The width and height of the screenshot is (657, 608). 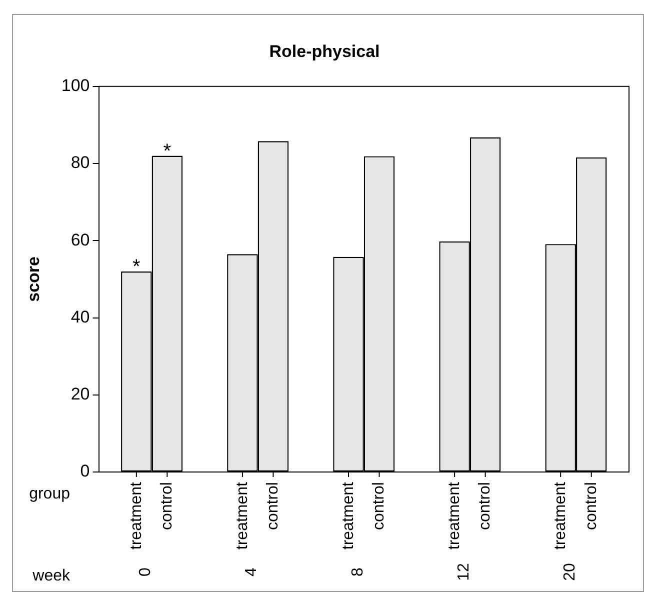 What do you see at coordinates (80, 316) in the screenshot?
I see `y-tick-label: 40` at bounding box center [80, 316].